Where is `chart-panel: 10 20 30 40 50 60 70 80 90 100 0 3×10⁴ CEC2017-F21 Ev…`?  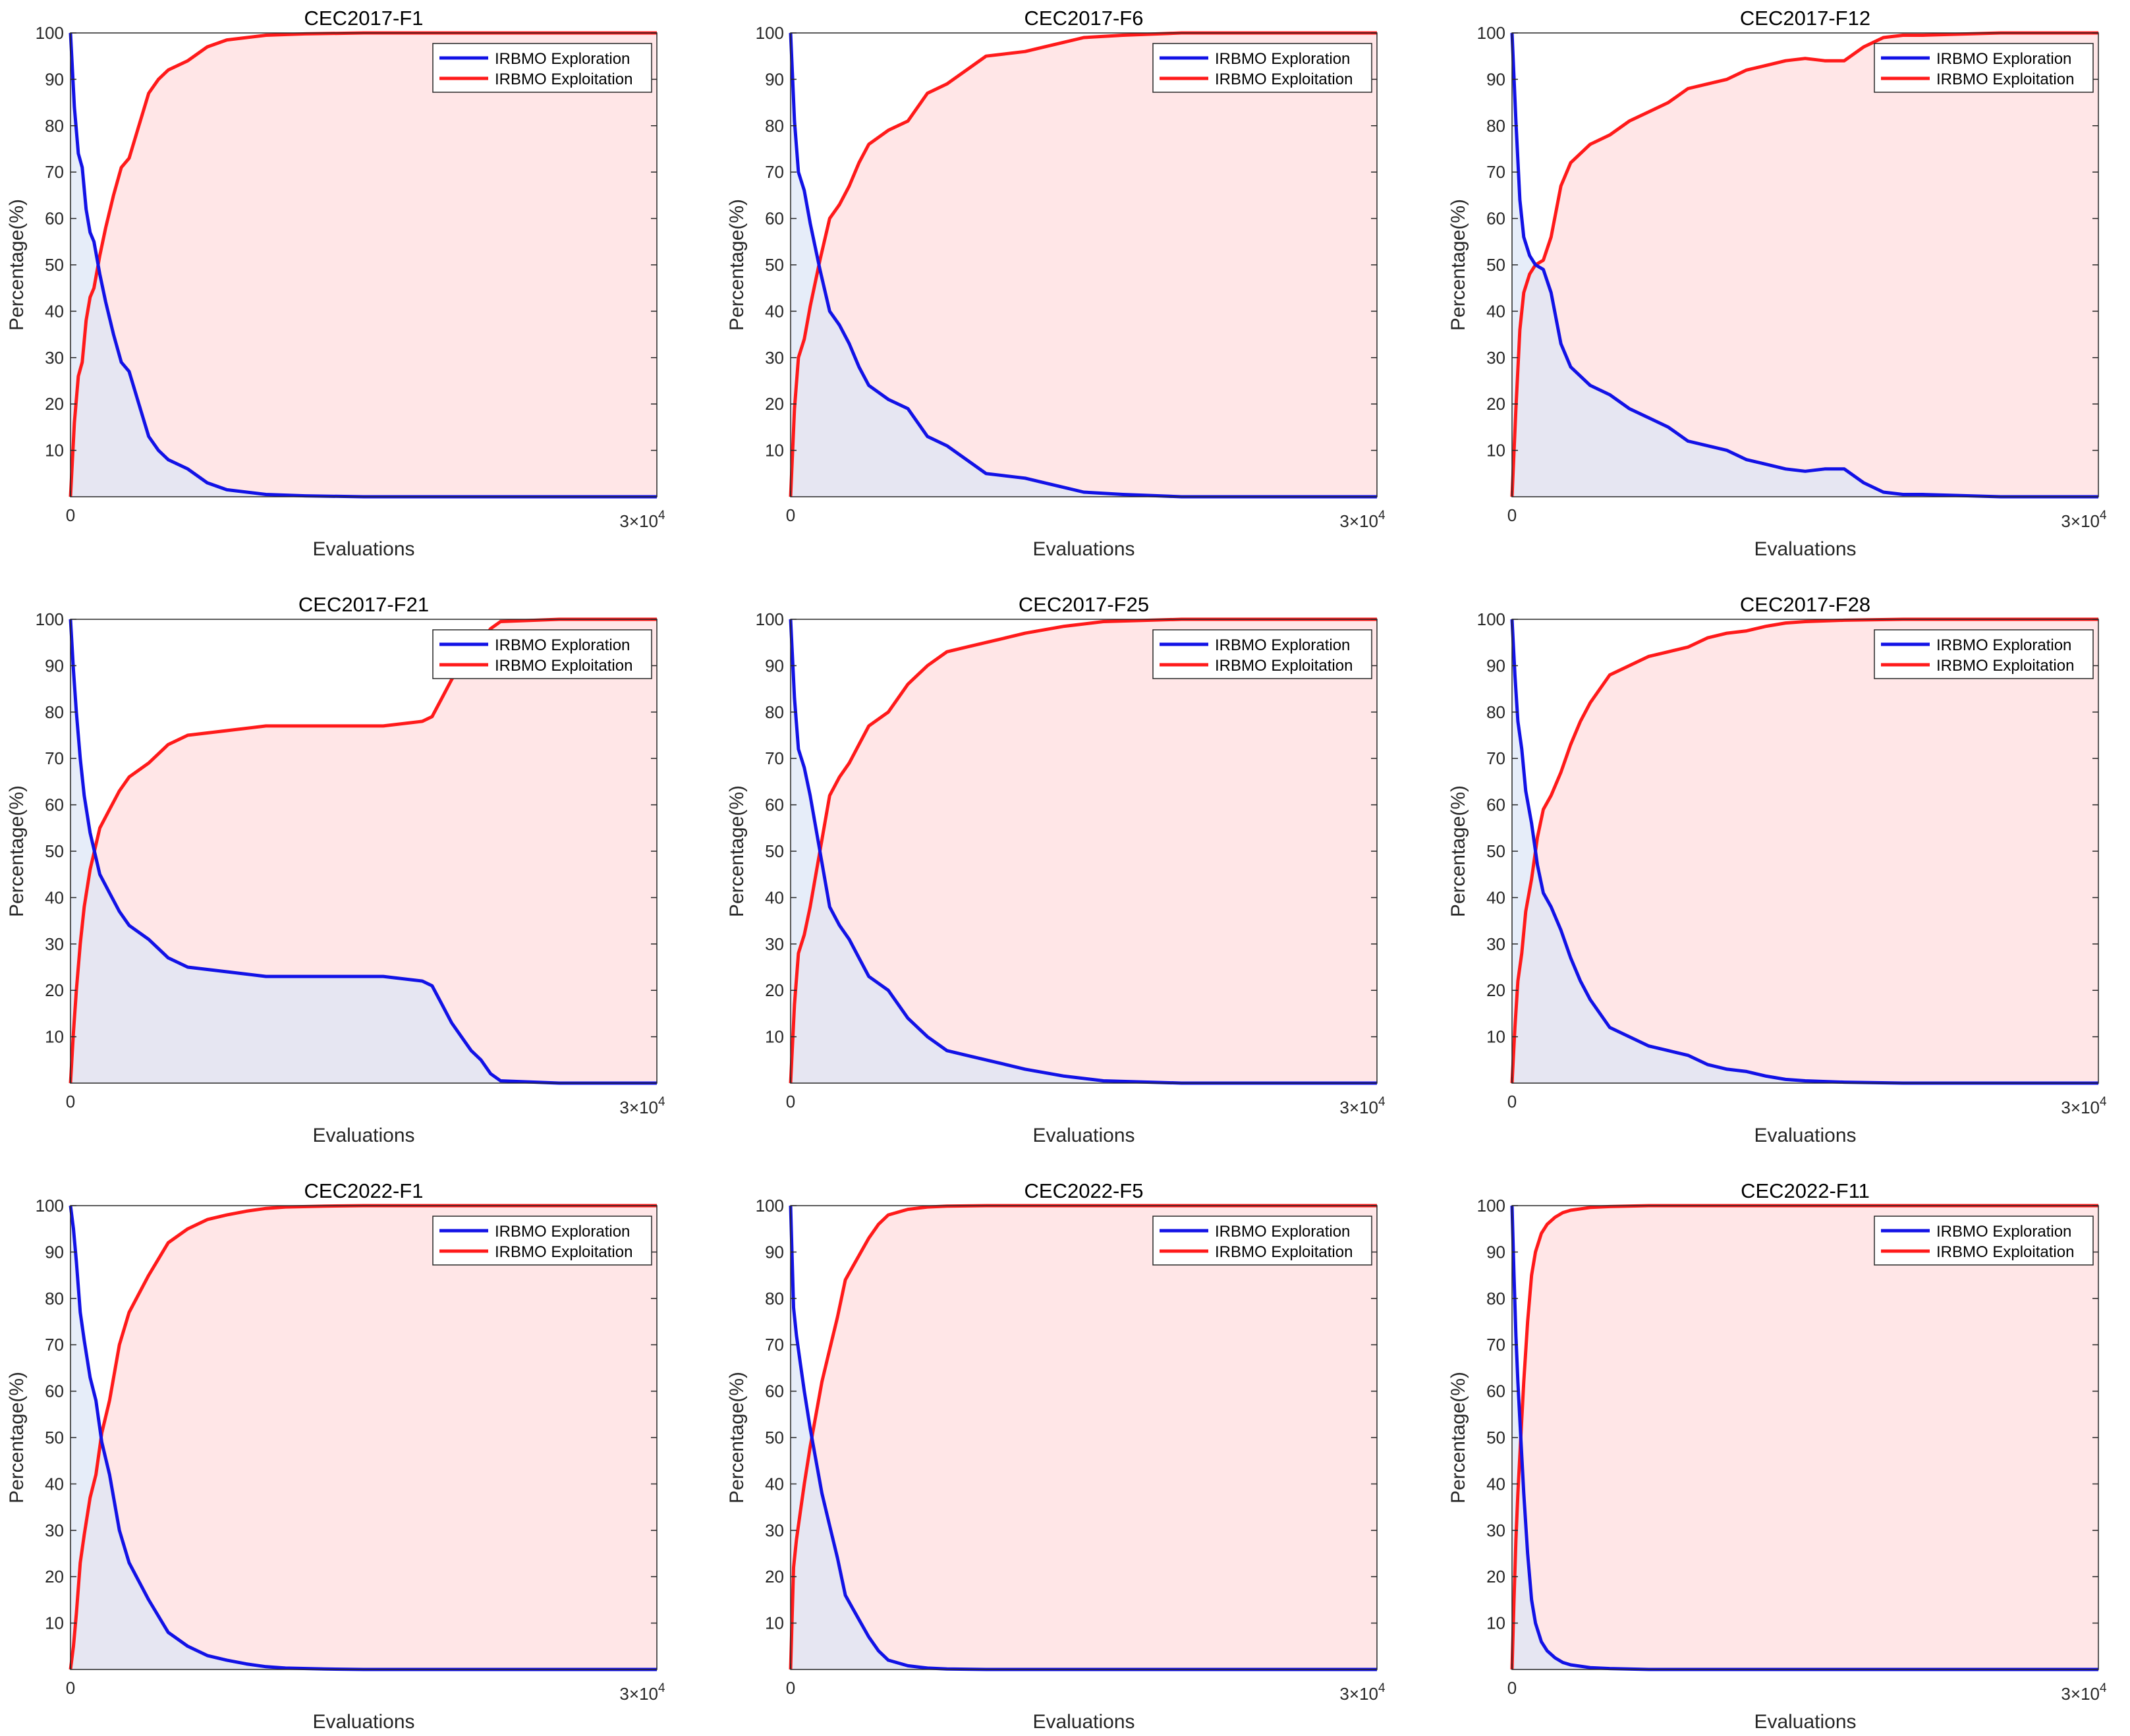
chart-panel: 10 20 30 40 50 60 70 80 90 100 0 3×10⁴ CEC2017-F21 Ev… is located at coordinates (335, 869).